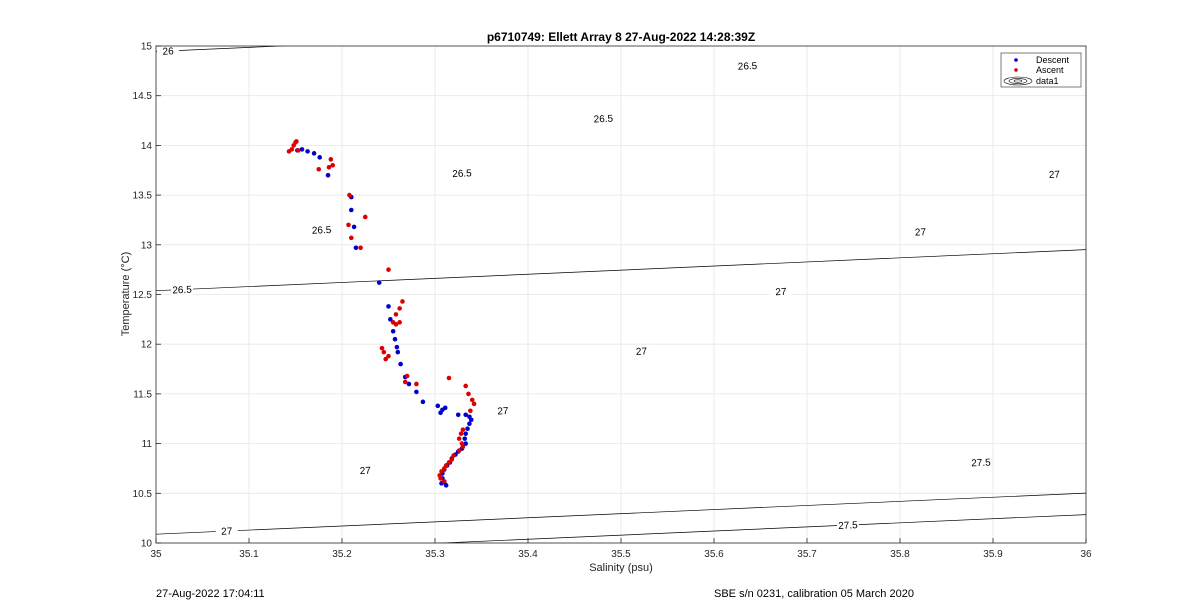 Image resolution: width=1200 pixels, height=611 pixels. Describe the element at coordinates (143, 494) in the screenshot. I see `y-tick-label: 10.5` at that location.